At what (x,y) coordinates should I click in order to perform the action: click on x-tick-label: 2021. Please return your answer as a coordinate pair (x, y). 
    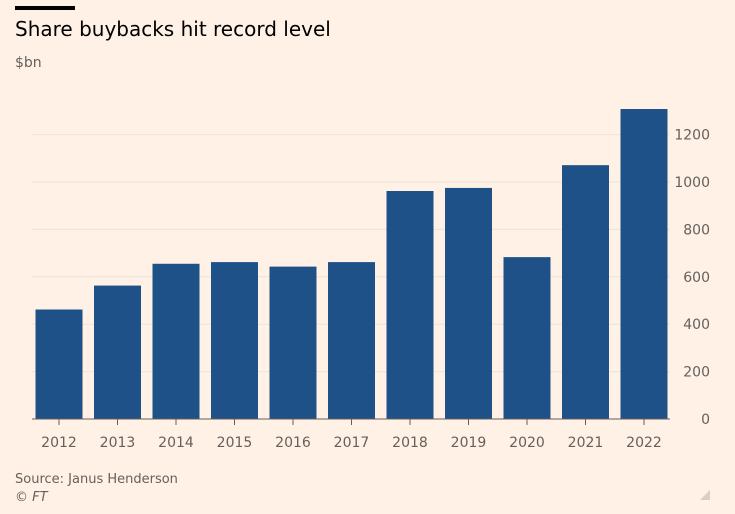
    Looking at the image, I should click on (586, 443).